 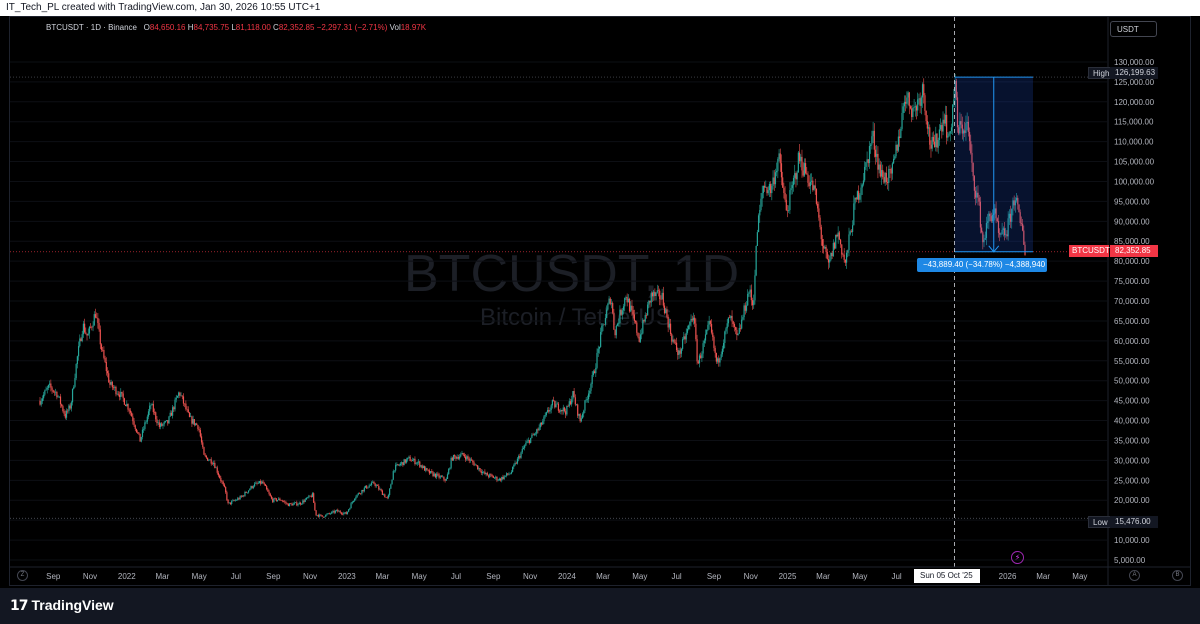 I want to click on time-tick-label: Mar, so click(x=383, y=576).